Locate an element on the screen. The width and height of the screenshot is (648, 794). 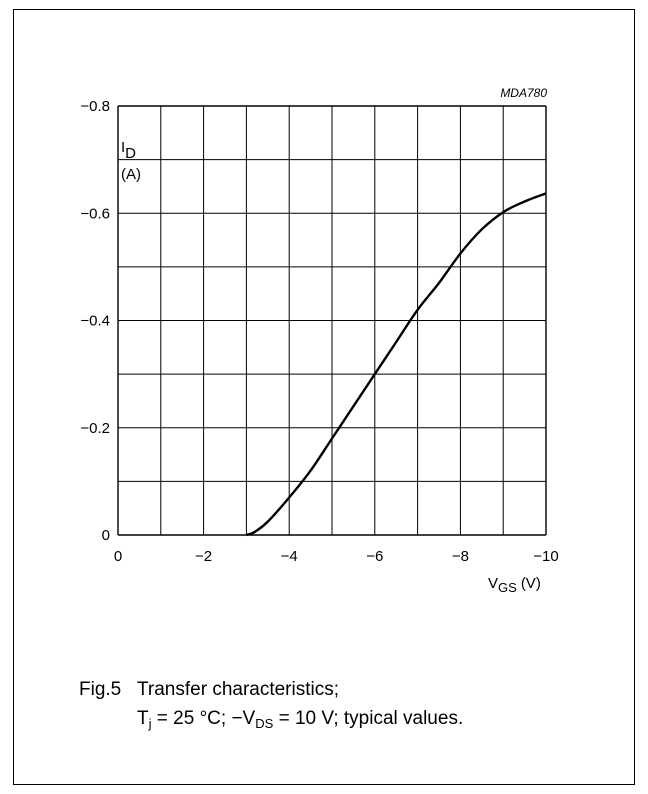
y-axis-unit: (A) is located at coordinates (131, 174).